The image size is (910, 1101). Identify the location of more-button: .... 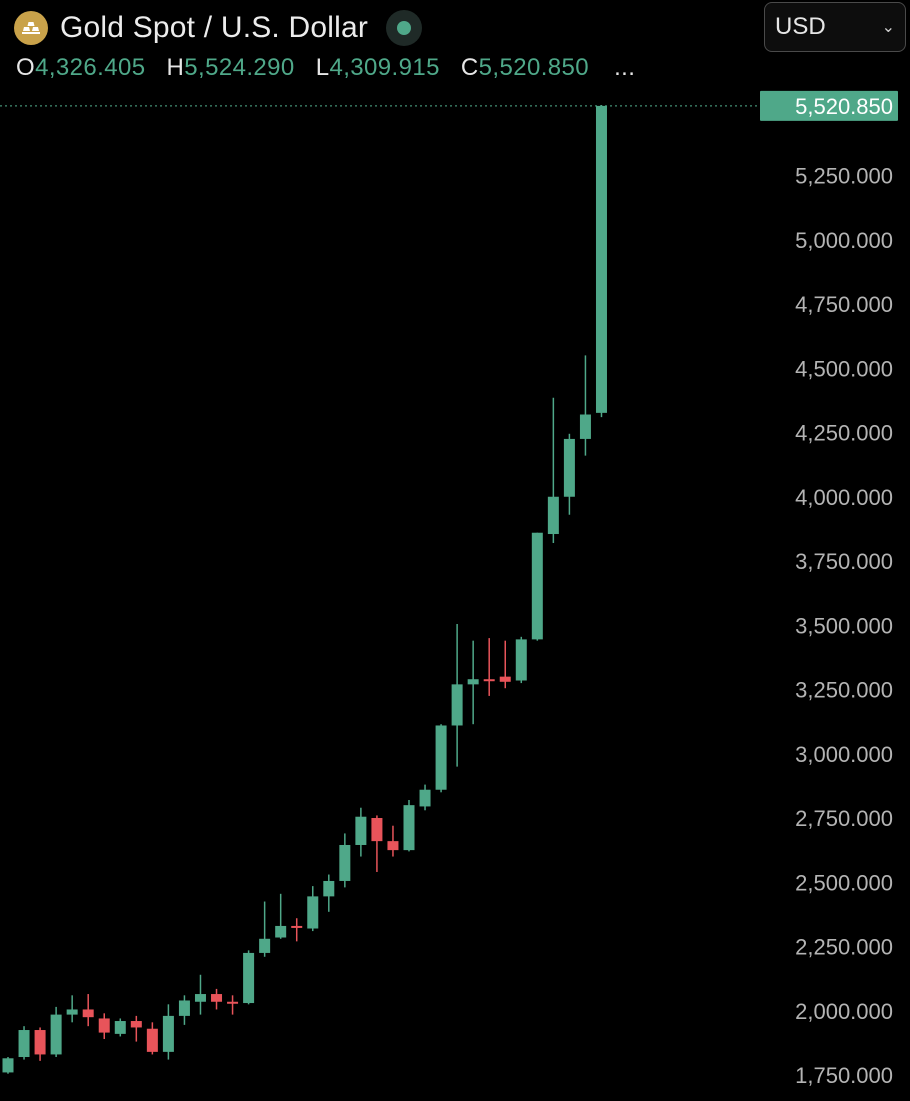
(625, 67).